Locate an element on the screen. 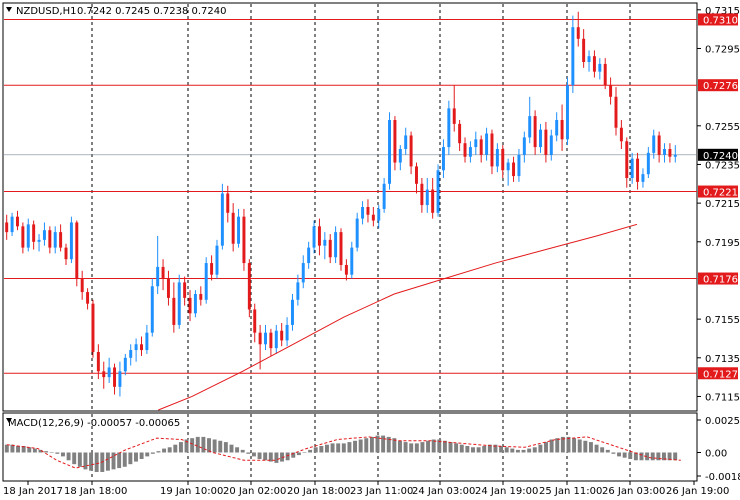  time-tick-label: 19 Jan 10:00 is located at coordinates (191, 491).